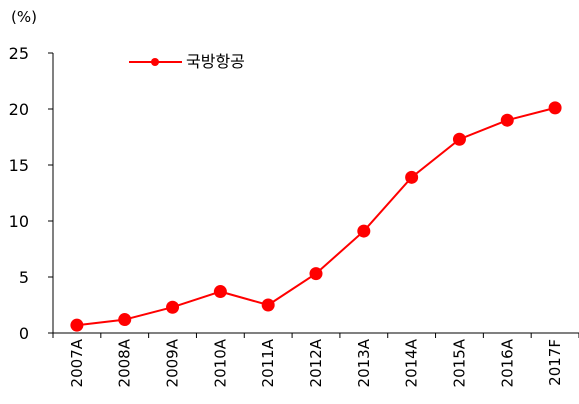 Image resolution: width=579 pixels, height=404 pixels. I want to click on y-axis-ticks: 0 5 10 15 20 25, so click(31, 193).